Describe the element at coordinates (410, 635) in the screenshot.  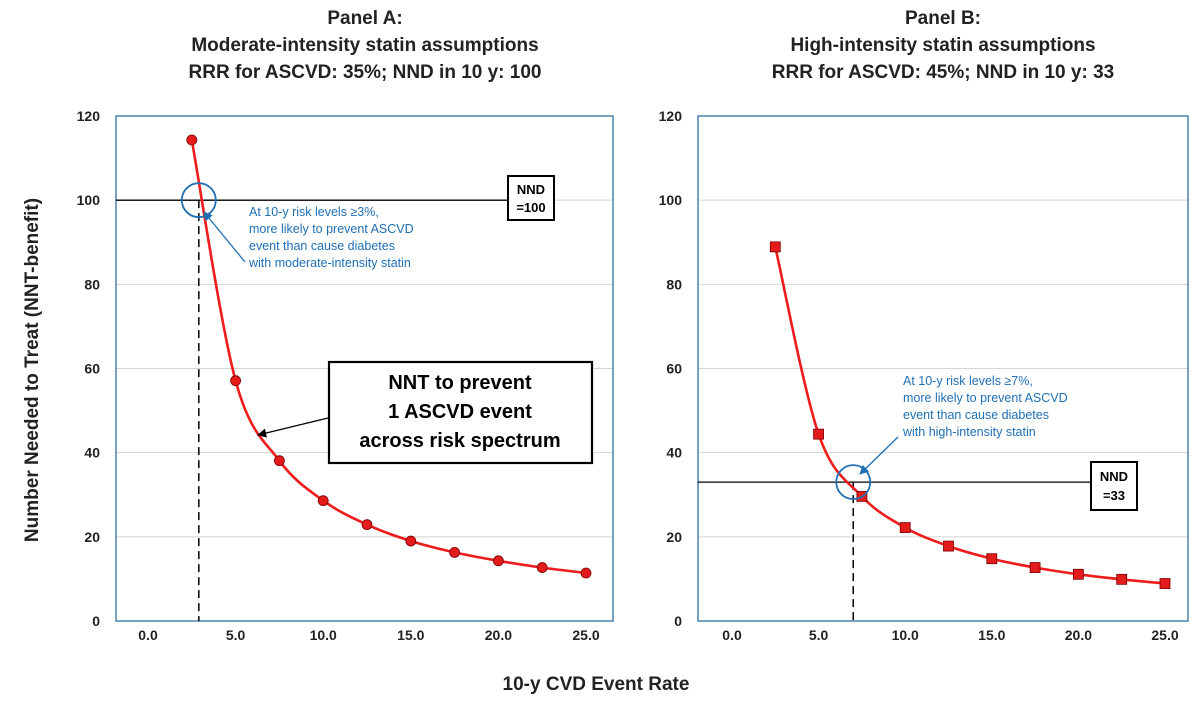
I see `panel-a-x-tick-label: 15.0` at that location.